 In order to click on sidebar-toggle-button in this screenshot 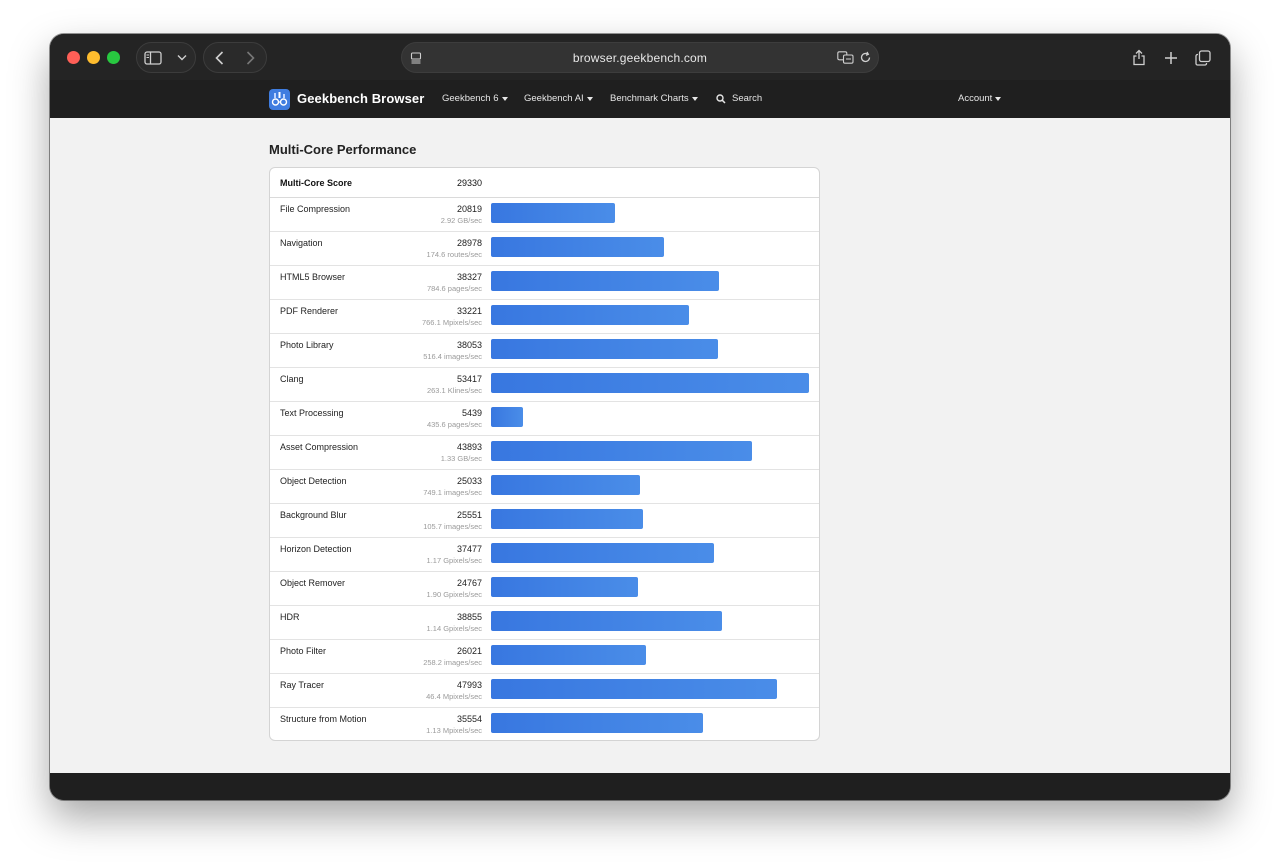, I will do `click(153, 57)`.